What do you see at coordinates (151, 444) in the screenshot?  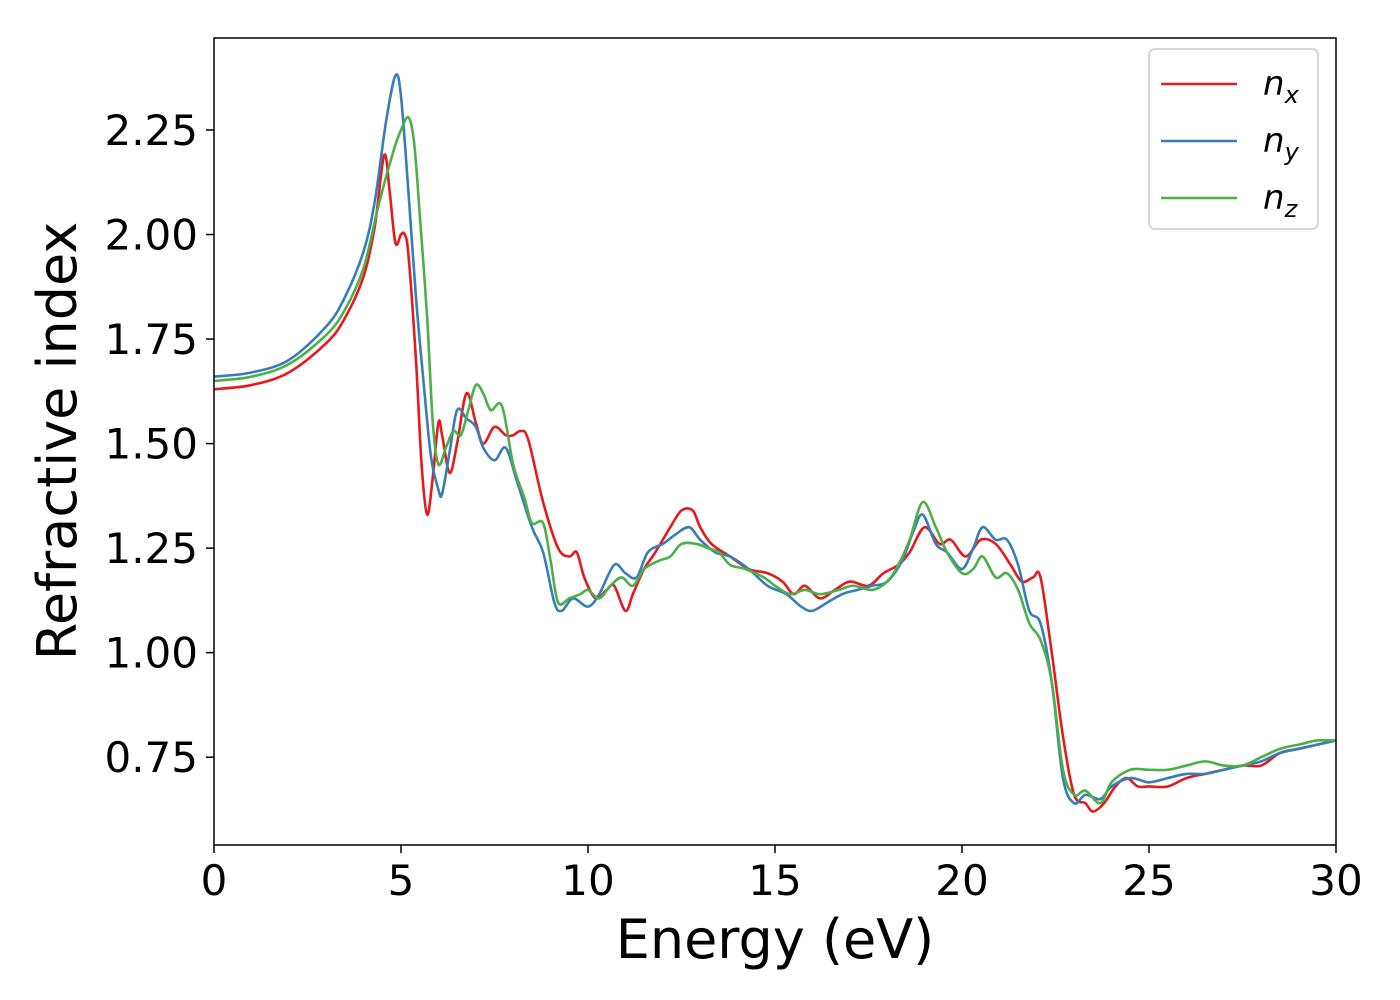 I see `y-tick-label: 1.50` at bounding box center [151, 444].